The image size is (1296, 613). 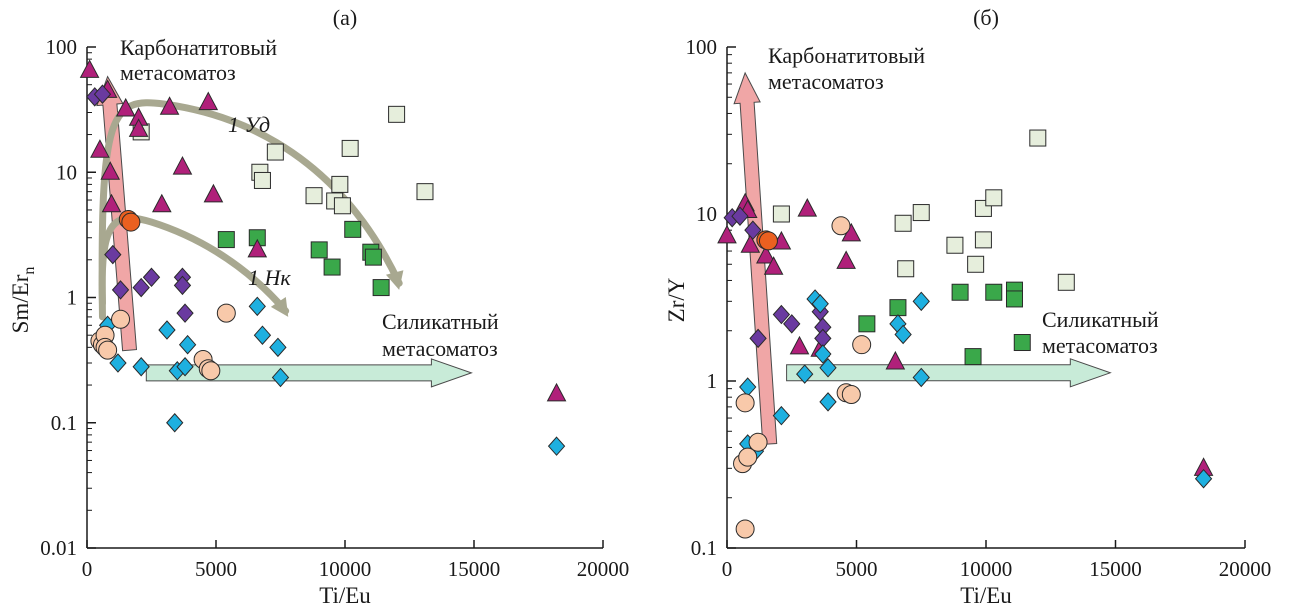 I want to click on y-tick-label: 0.01, so click(x=58, y=548).